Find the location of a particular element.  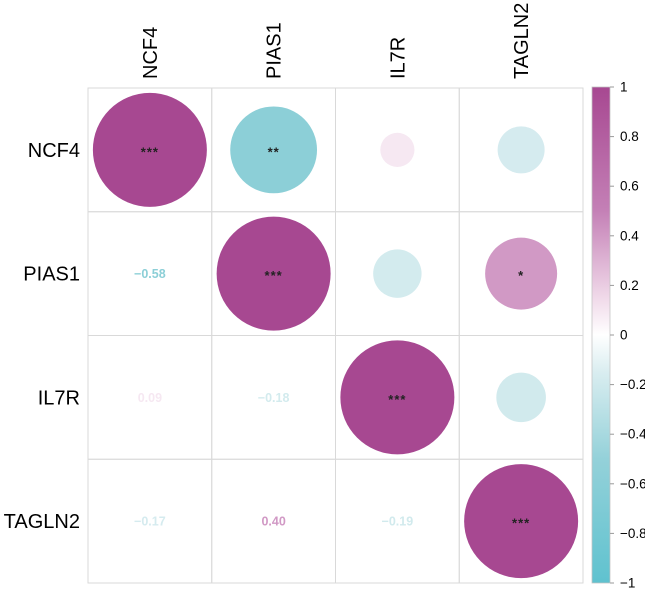

colorbar-tick-label: 0 is located at coordinates (624, 335).